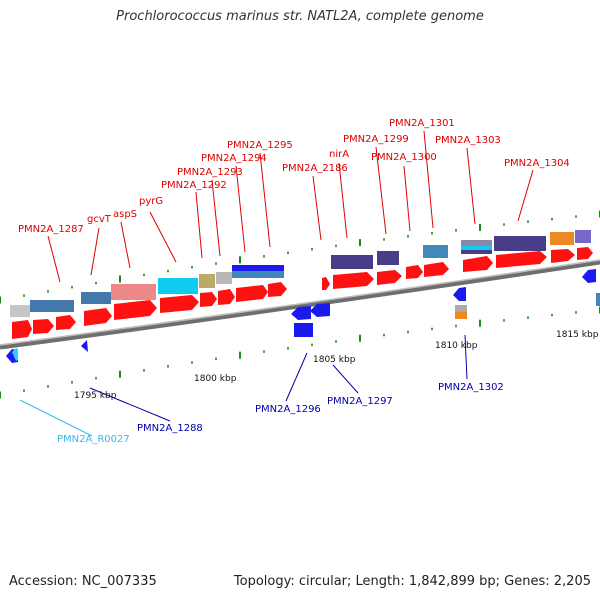 Image resolution: width=600 pixels, height=600 pixels. What do you see at coordinates (234, 158) in the screenshot?
I see `gene-label: PMN2A_1294` at bounding box center [234, 158].